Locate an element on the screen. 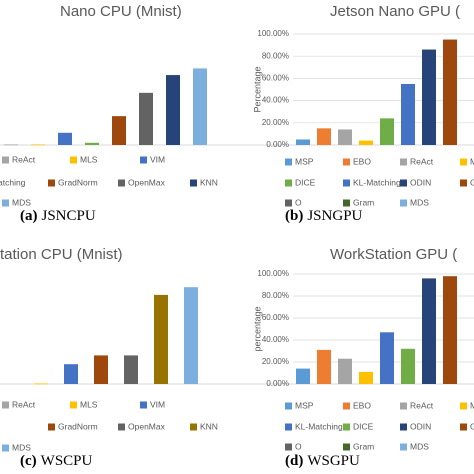 This screenshot has height=474, width=474. caption-text: JSNCPU is located at coordinates (69, 216).